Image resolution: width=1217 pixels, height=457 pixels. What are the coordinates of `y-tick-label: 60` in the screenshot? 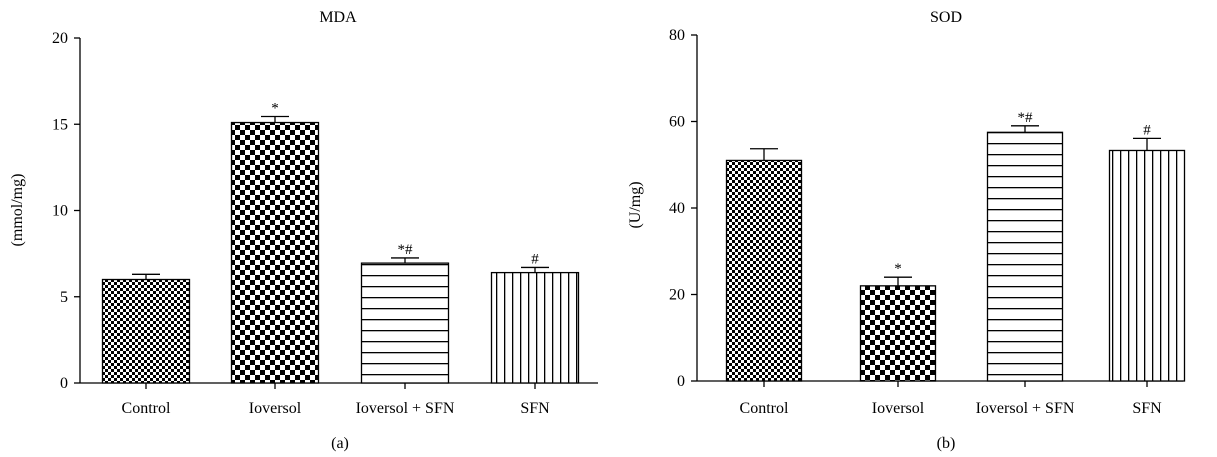 It's located at (677, 122).